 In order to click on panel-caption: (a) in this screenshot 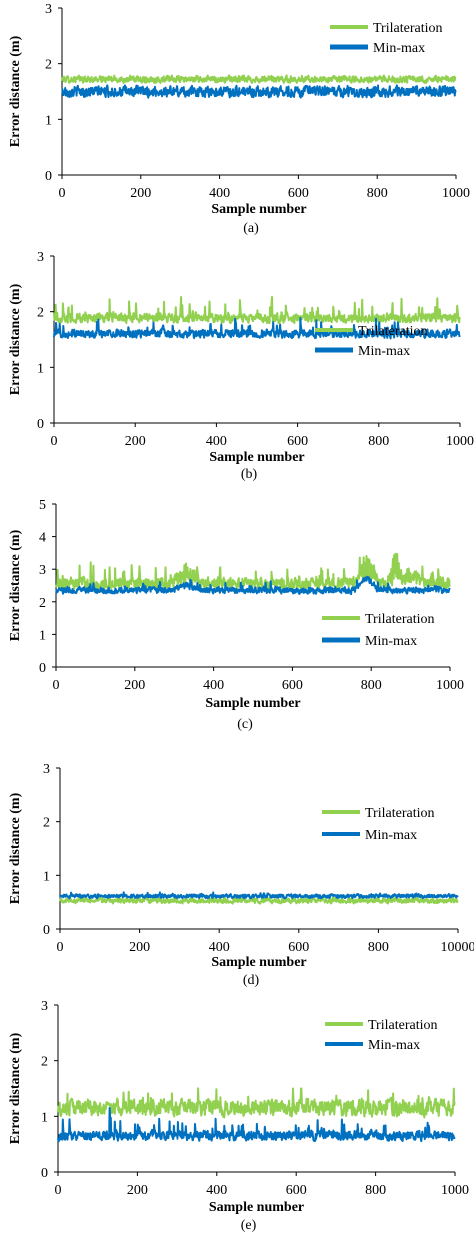, I will do `click(251, 228)`.